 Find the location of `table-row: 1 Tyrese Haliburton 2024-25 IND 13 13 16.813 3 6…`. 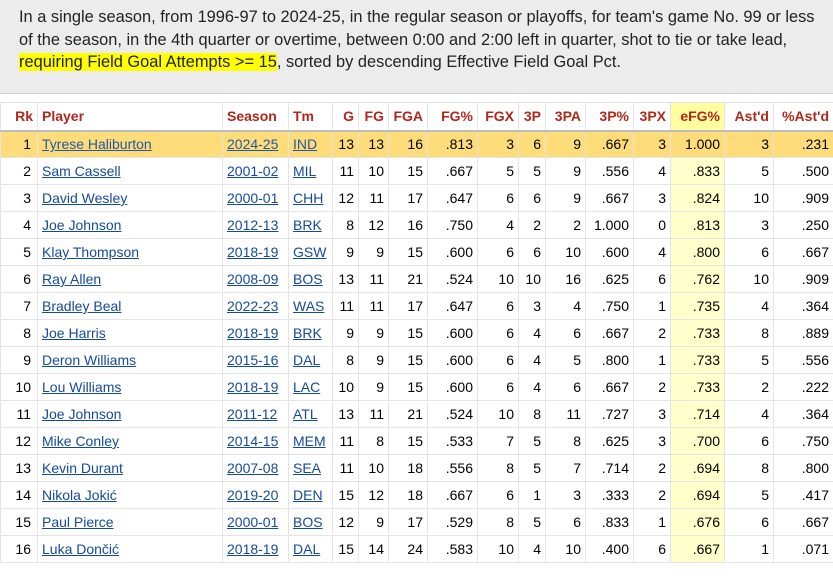

table-row: 1 Tyrese Haliburton 2024-25 IND 13 13 16.813 3 6… is located at coordinates (416, 144).